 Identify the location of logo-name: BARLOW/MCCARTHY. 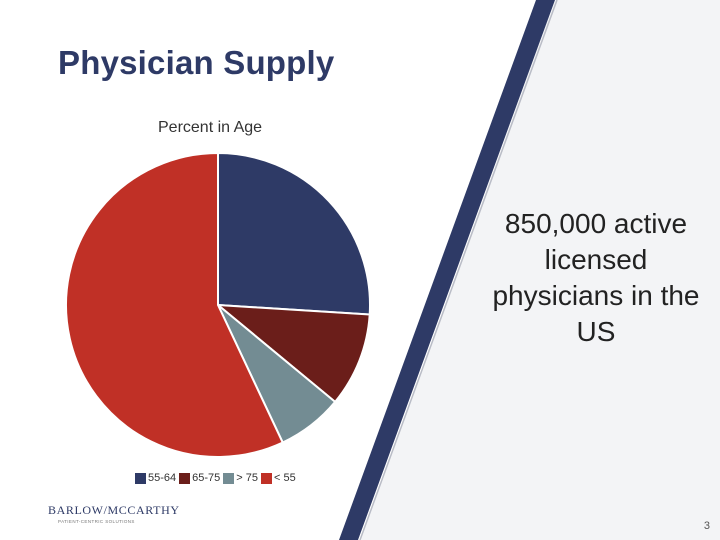
(114, 510).